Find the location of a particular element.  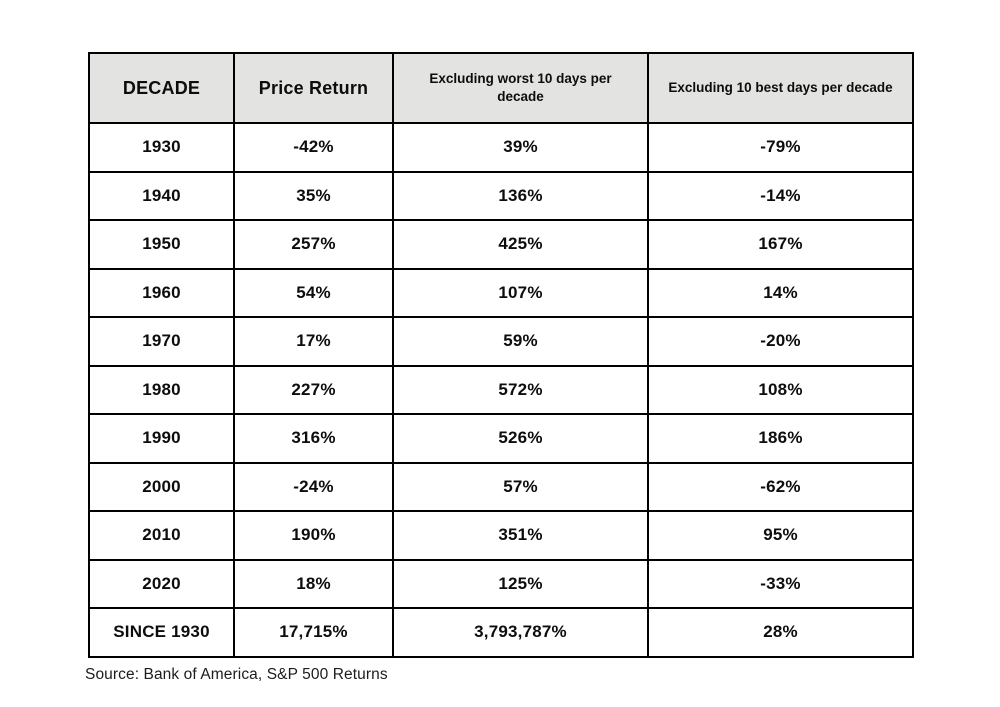

value-cell: 28% is located at coordinates (780, 632).